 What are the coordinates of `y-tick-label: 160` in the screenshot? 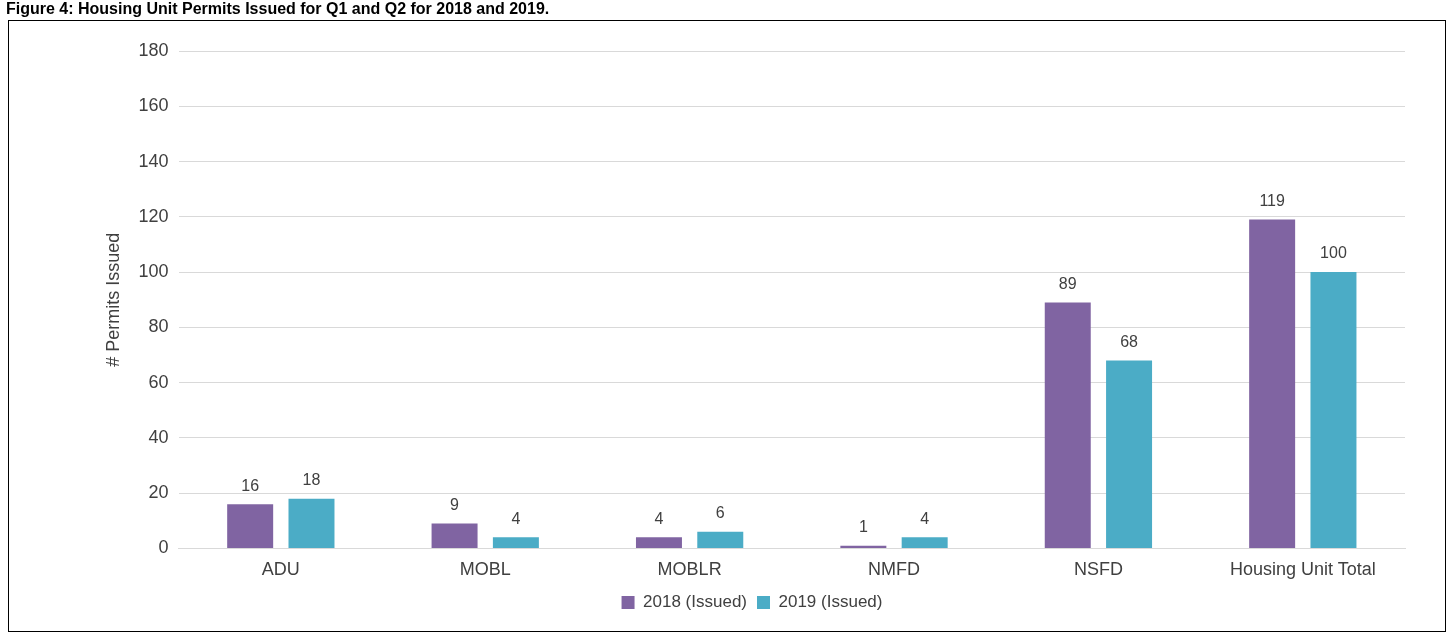 It's located at (153, 105).